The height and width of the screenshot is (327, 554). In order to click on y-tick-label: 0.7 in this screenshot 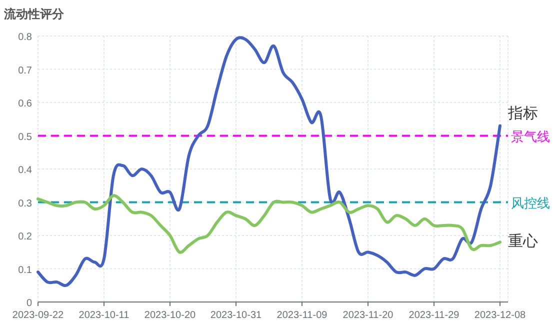, I will do `click(25, 70)`.